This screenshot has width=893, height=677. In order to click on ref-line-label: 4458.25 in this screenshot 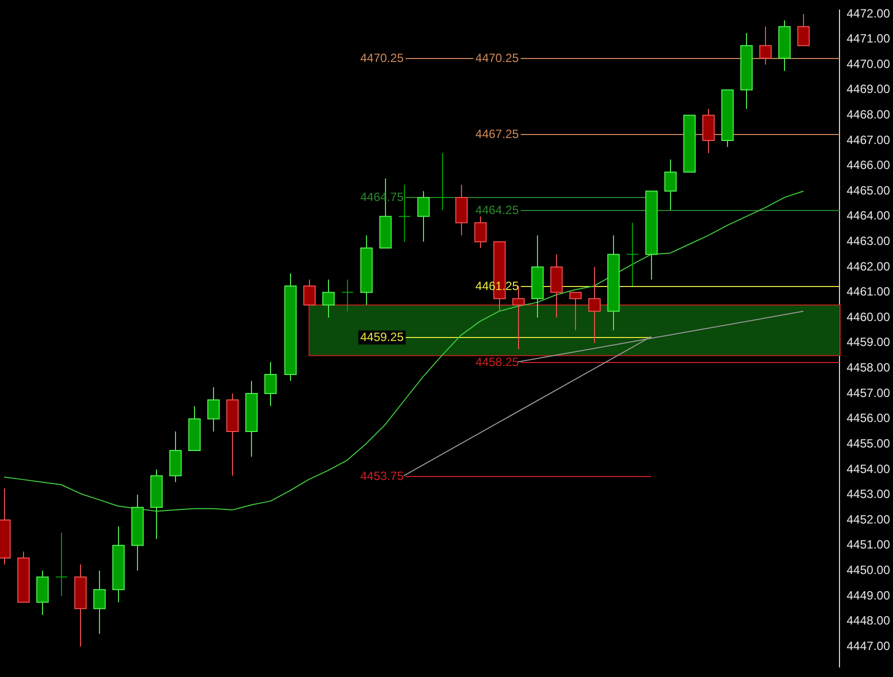, I will do `click(497, 361)`.